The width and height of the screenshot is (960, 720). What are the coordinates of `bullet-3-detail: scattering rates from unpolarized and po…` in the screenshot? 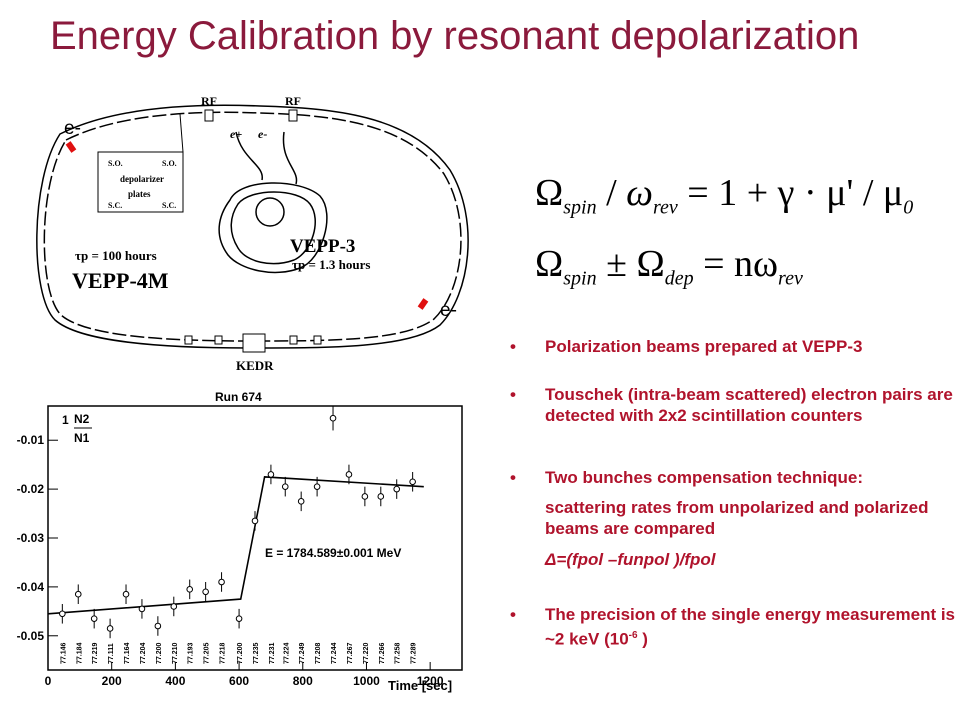 It's located at (737, 518).